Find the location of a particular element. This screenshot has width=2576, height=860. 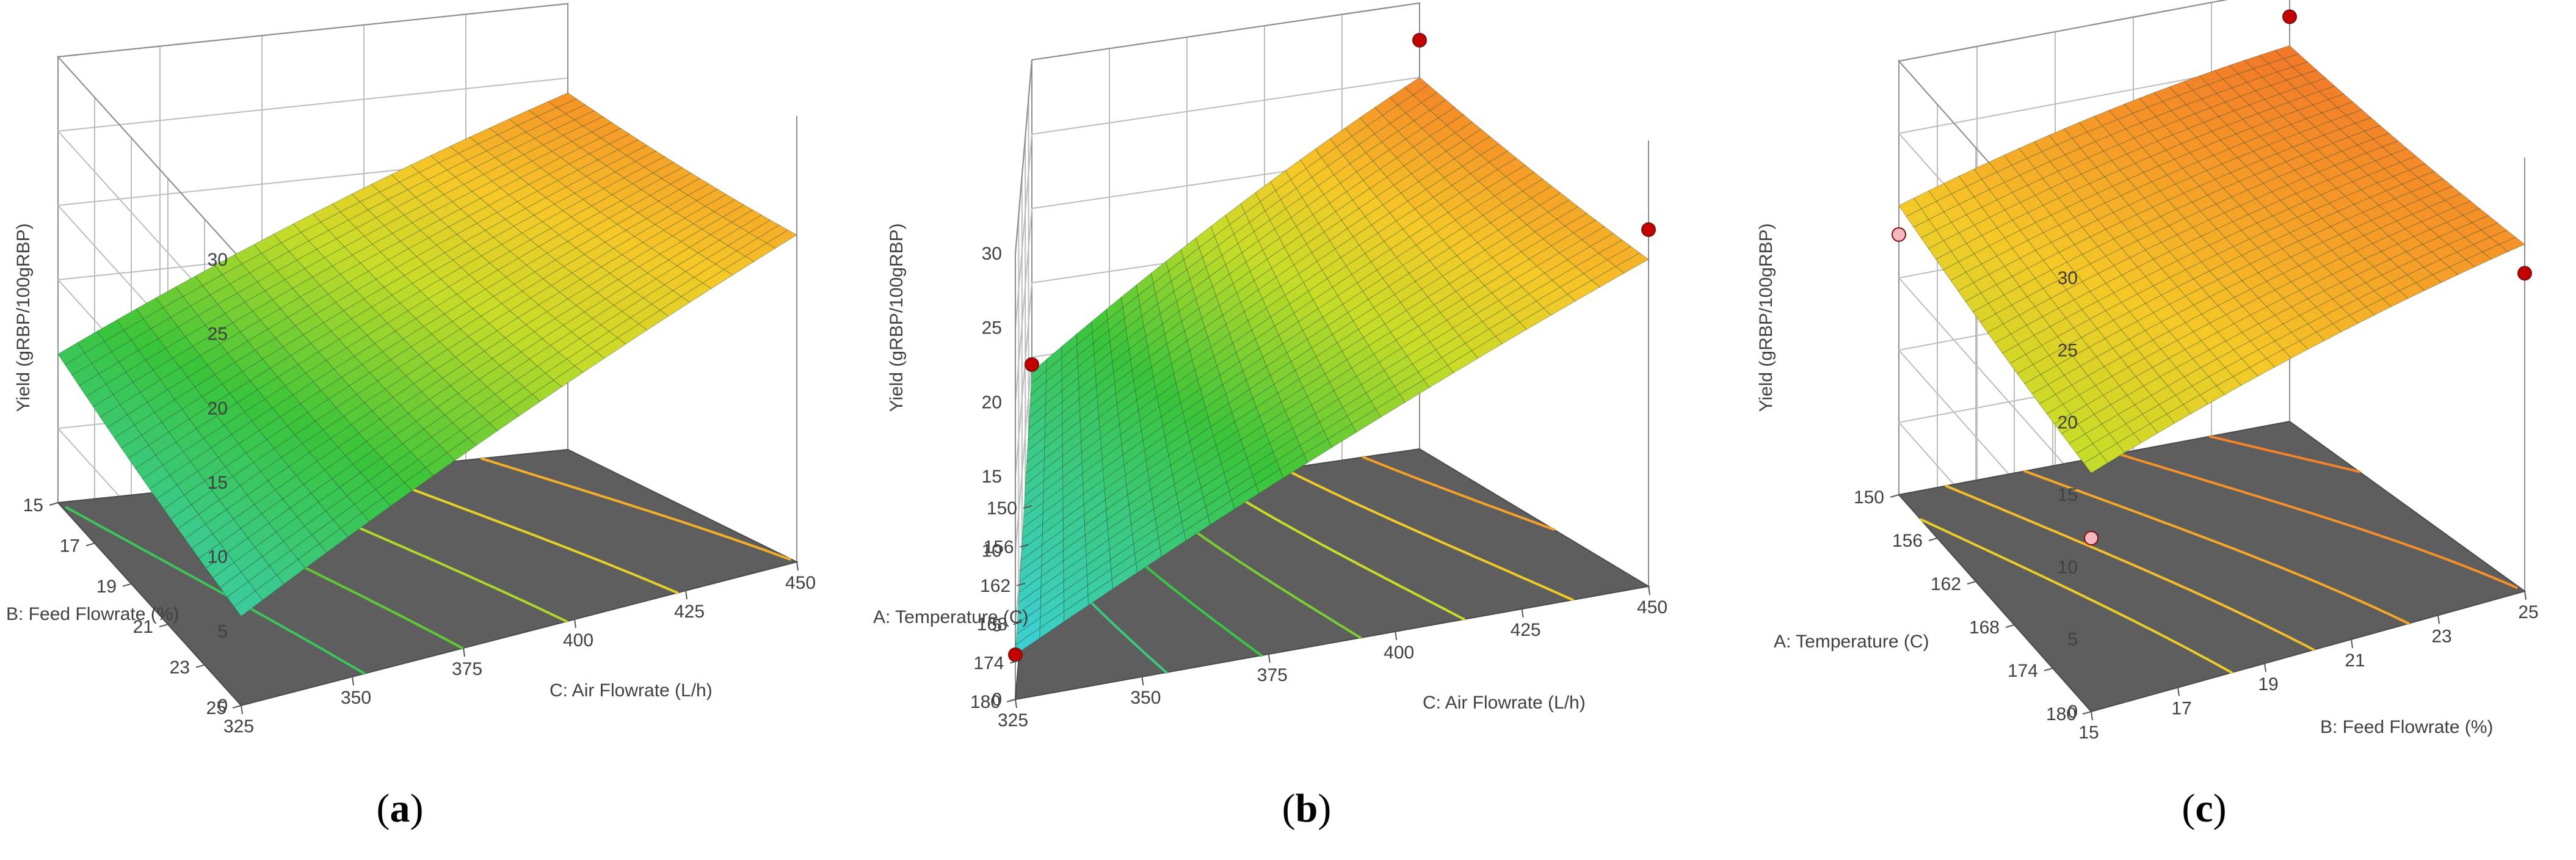

subpanel-label: (a) is located at coordinates (400, 808).